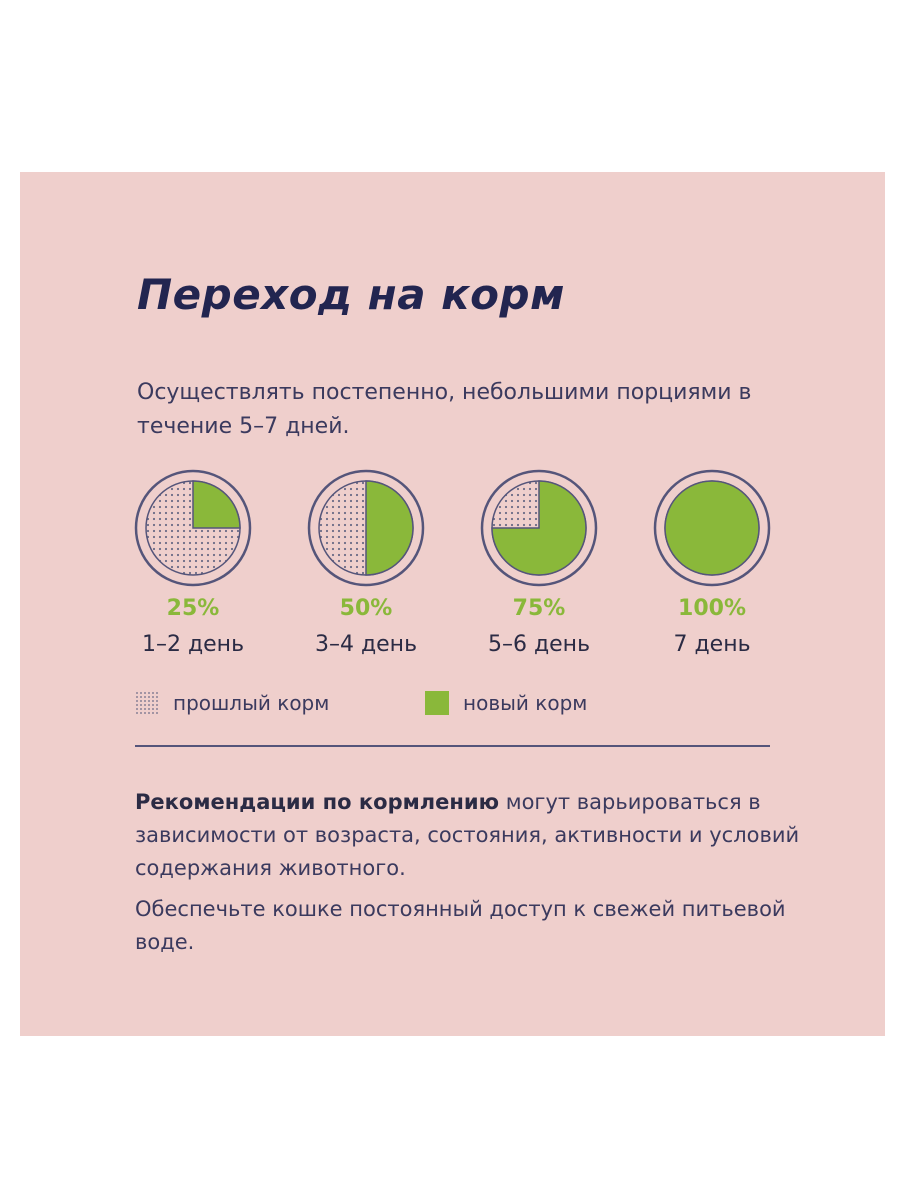 The image size is (900, 1200). Describe the element at coordinates (147, 703) in the screenshot. I see `dotted-swatch-icon` at that location.